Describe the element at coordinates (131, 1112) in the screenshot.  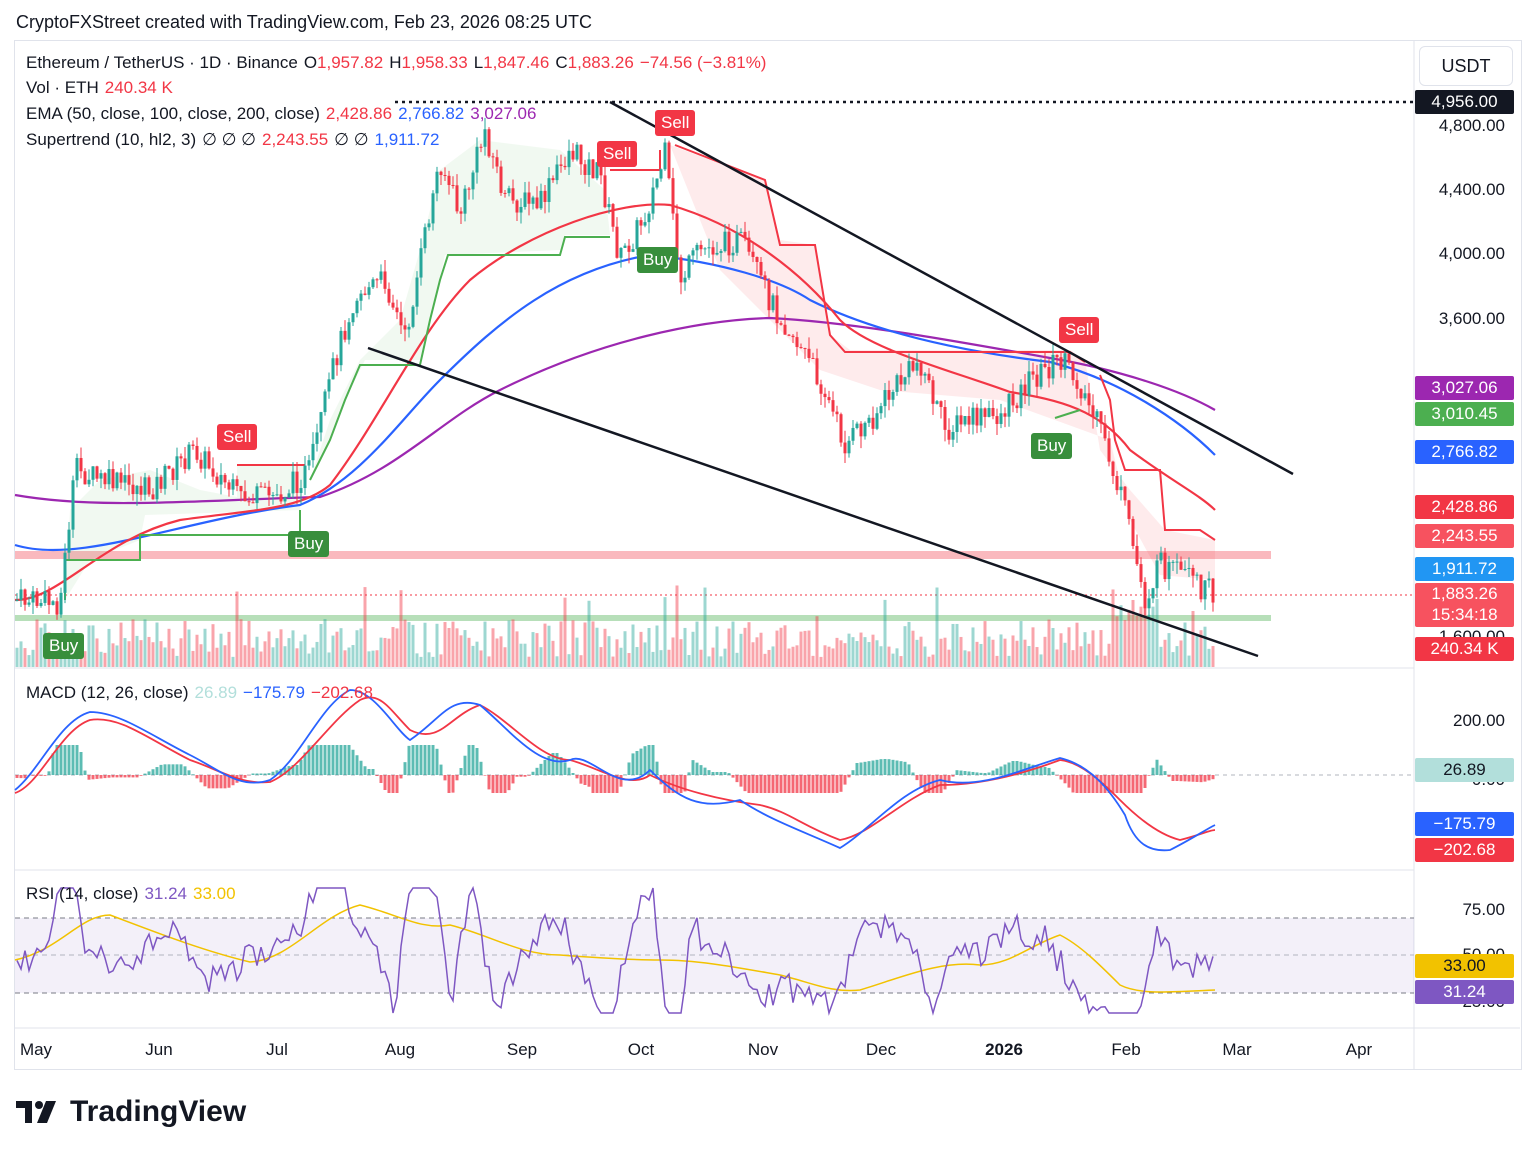
I see `tradingview-logo: TradingView` at that location.